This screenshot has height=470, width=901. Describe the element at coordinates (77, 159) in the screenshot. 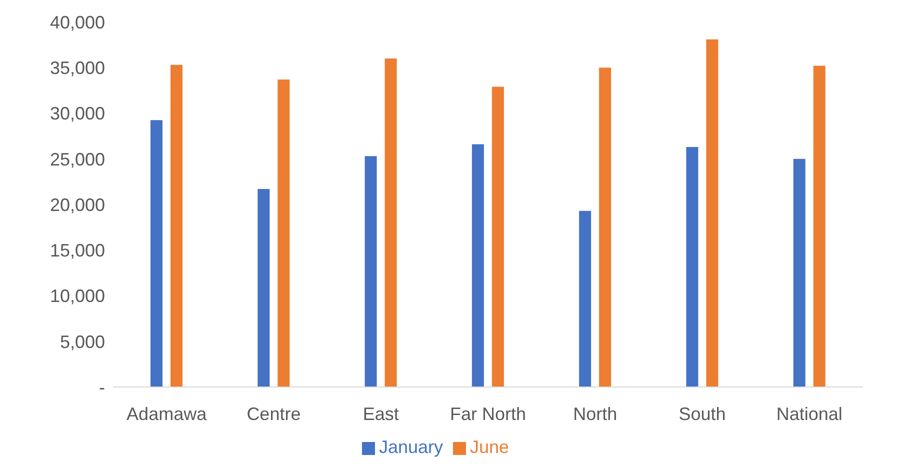

I see `y-tick-label: 25,000` at that location.